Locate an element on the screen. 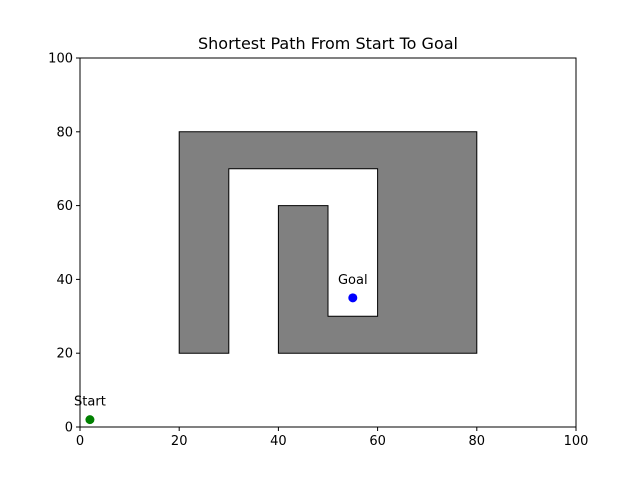 The image size is (640, 480). y-tick-label: 0 is located at coordinates (69, 428).